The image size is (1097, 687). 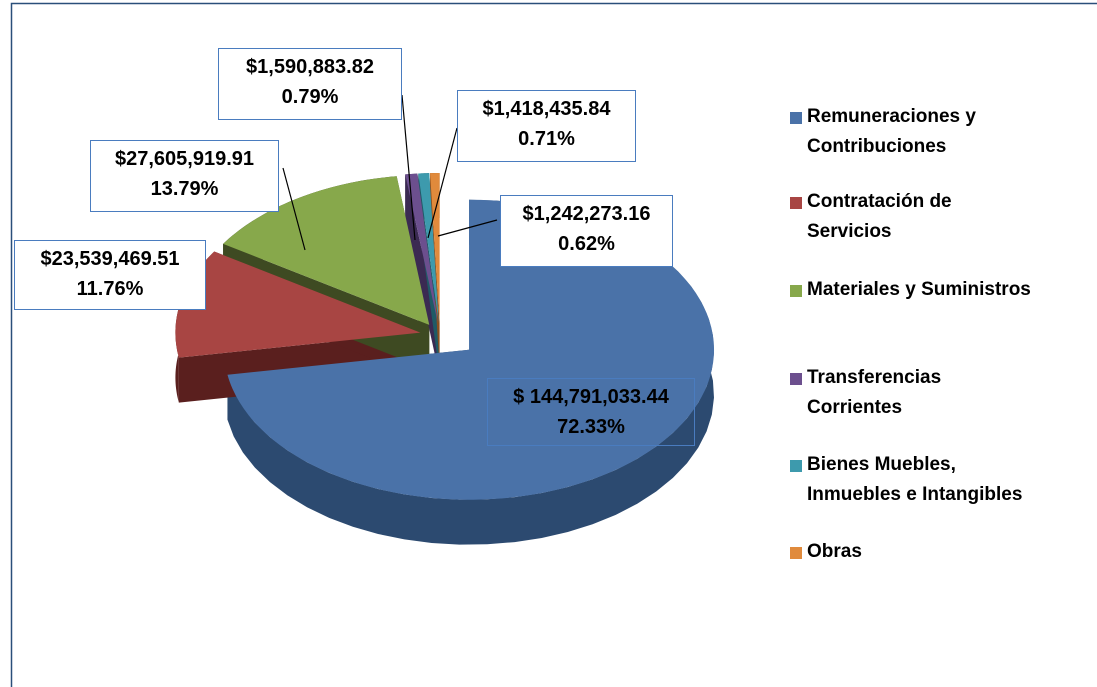 What do you see at coordinates (310, 84) in the screenshot?
I see `data-label-box: $1,590,883.82 0.79%` at bounding box center [310, 84].